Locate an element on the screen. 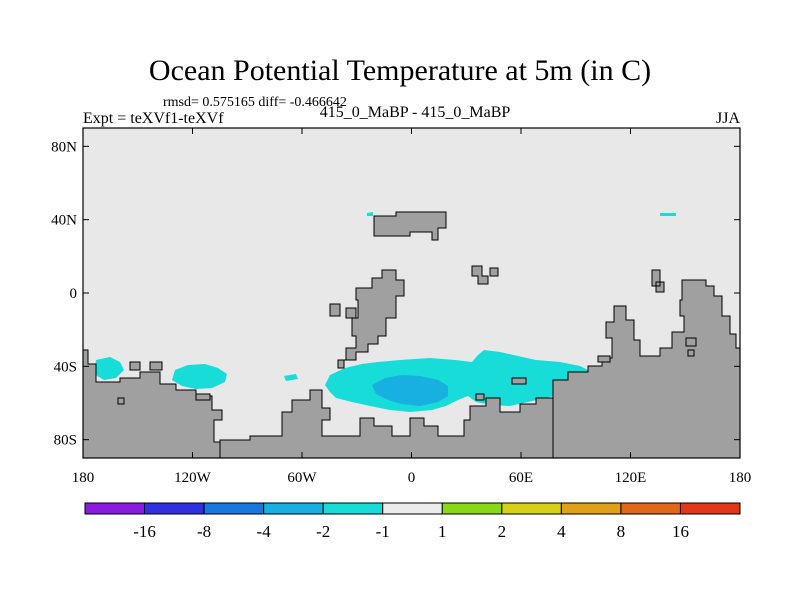 Image resolution: width=800 pixels, height=600 pixels. land-isle-k is located at coordinates (121, 401).